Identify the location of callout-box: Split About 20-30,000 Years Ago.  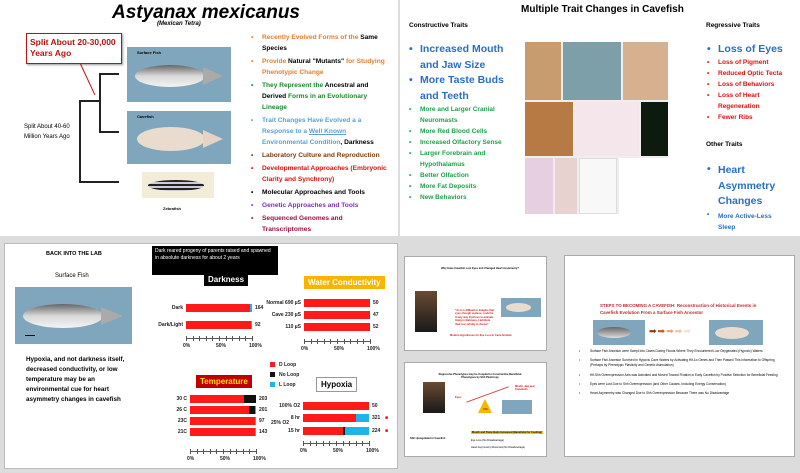
(74, 48).